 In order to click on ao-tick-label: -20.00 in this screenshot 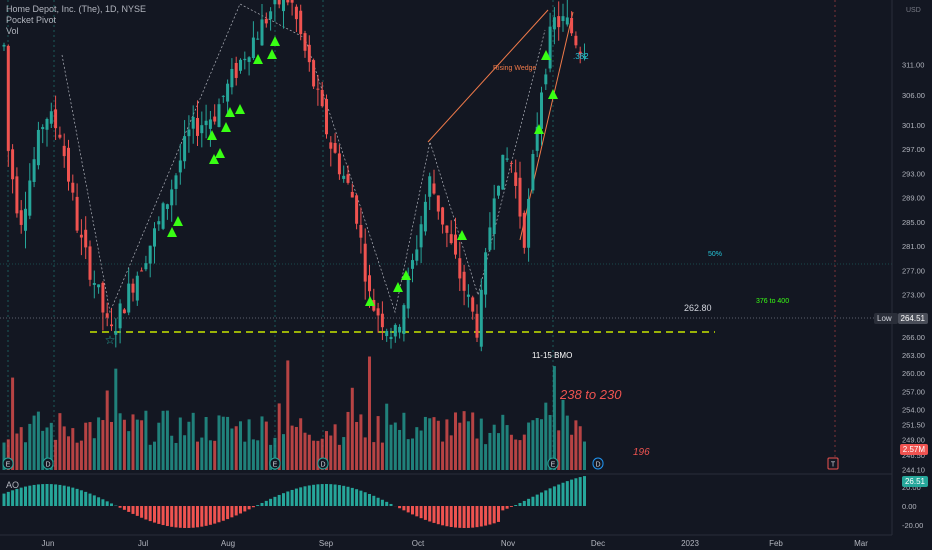, I will do `click(912, 525)`.